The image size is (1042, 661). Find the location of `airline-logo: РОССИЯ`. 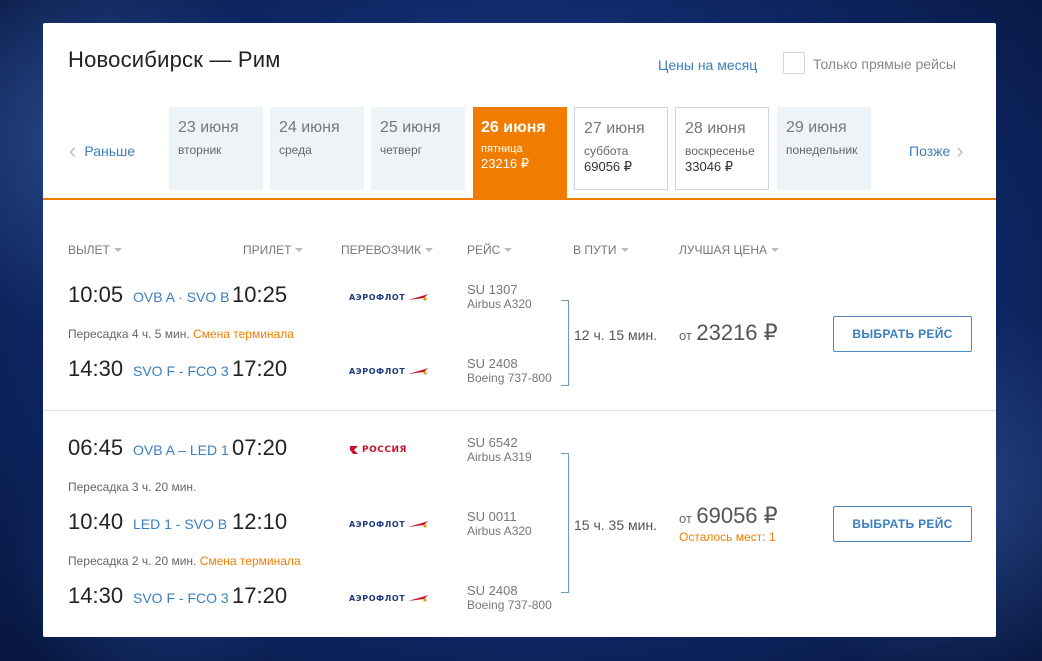

airline-logo: РОССИЯ is located at coordinates (378, 450).